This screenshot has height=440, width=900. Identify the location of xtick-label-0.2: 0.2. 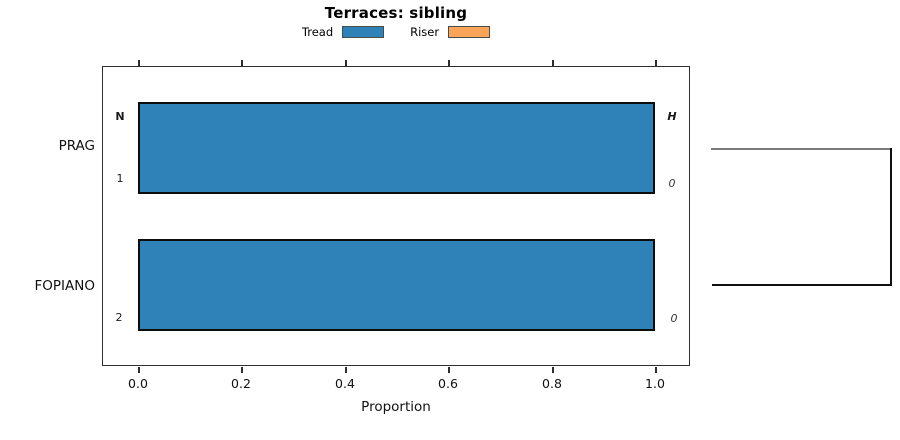
(241, 383).